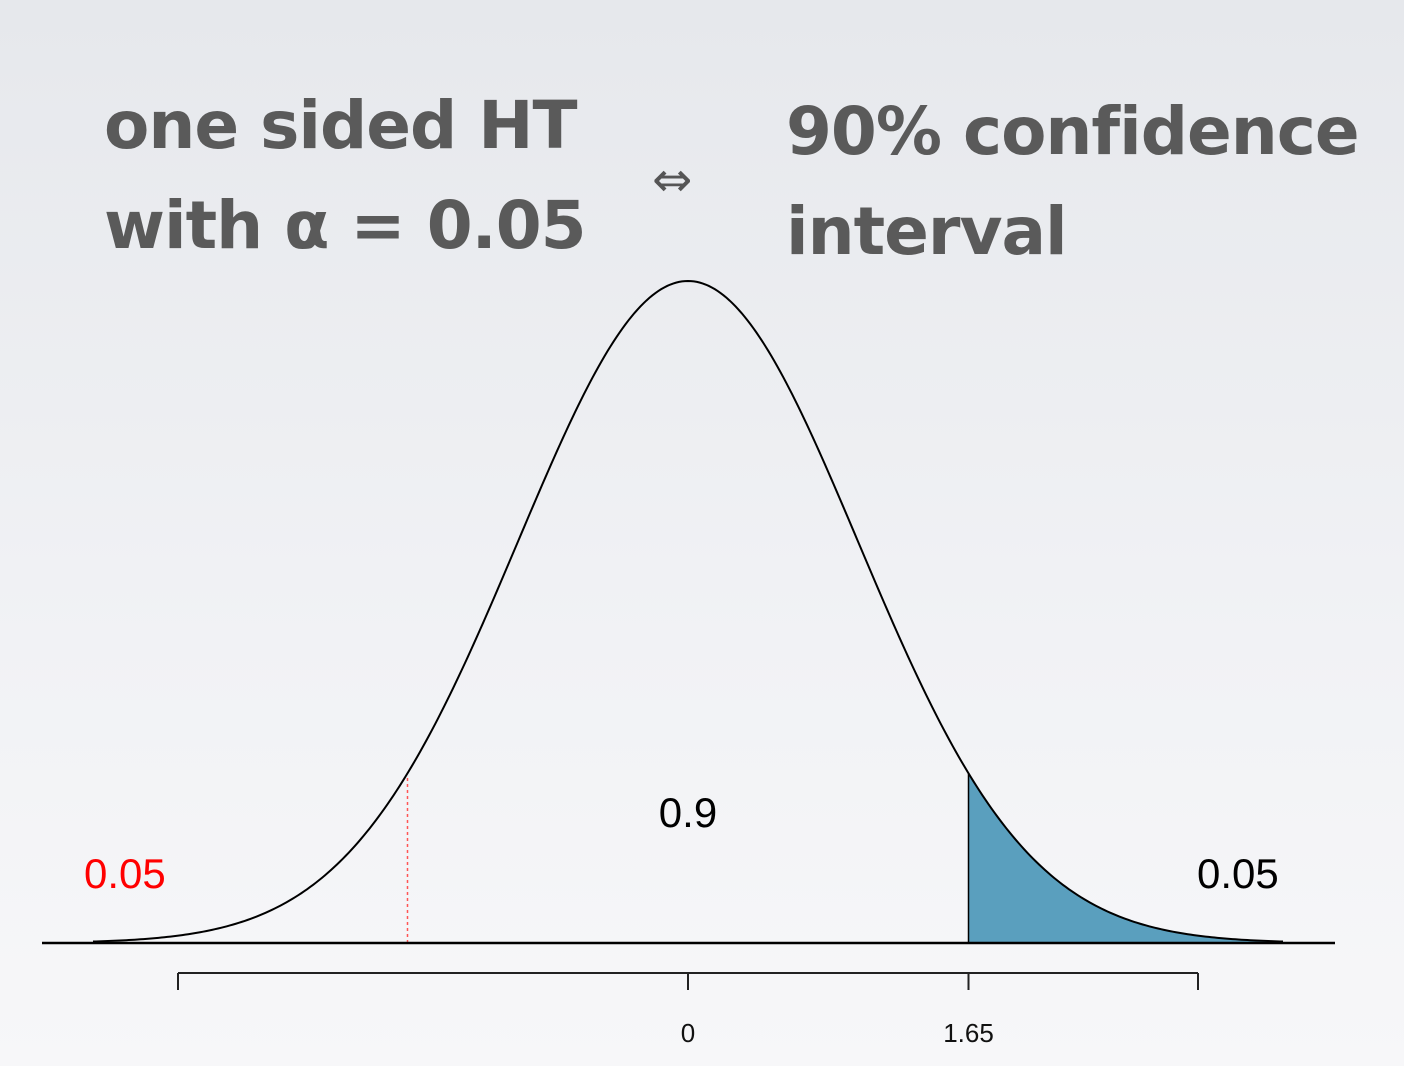 The image size is (1404, 1066). What do you see at coordinates (345, 225) in the screenshot?
I see `heading-left-line-2: with α = 0.05` at bounding box center [345, 225].